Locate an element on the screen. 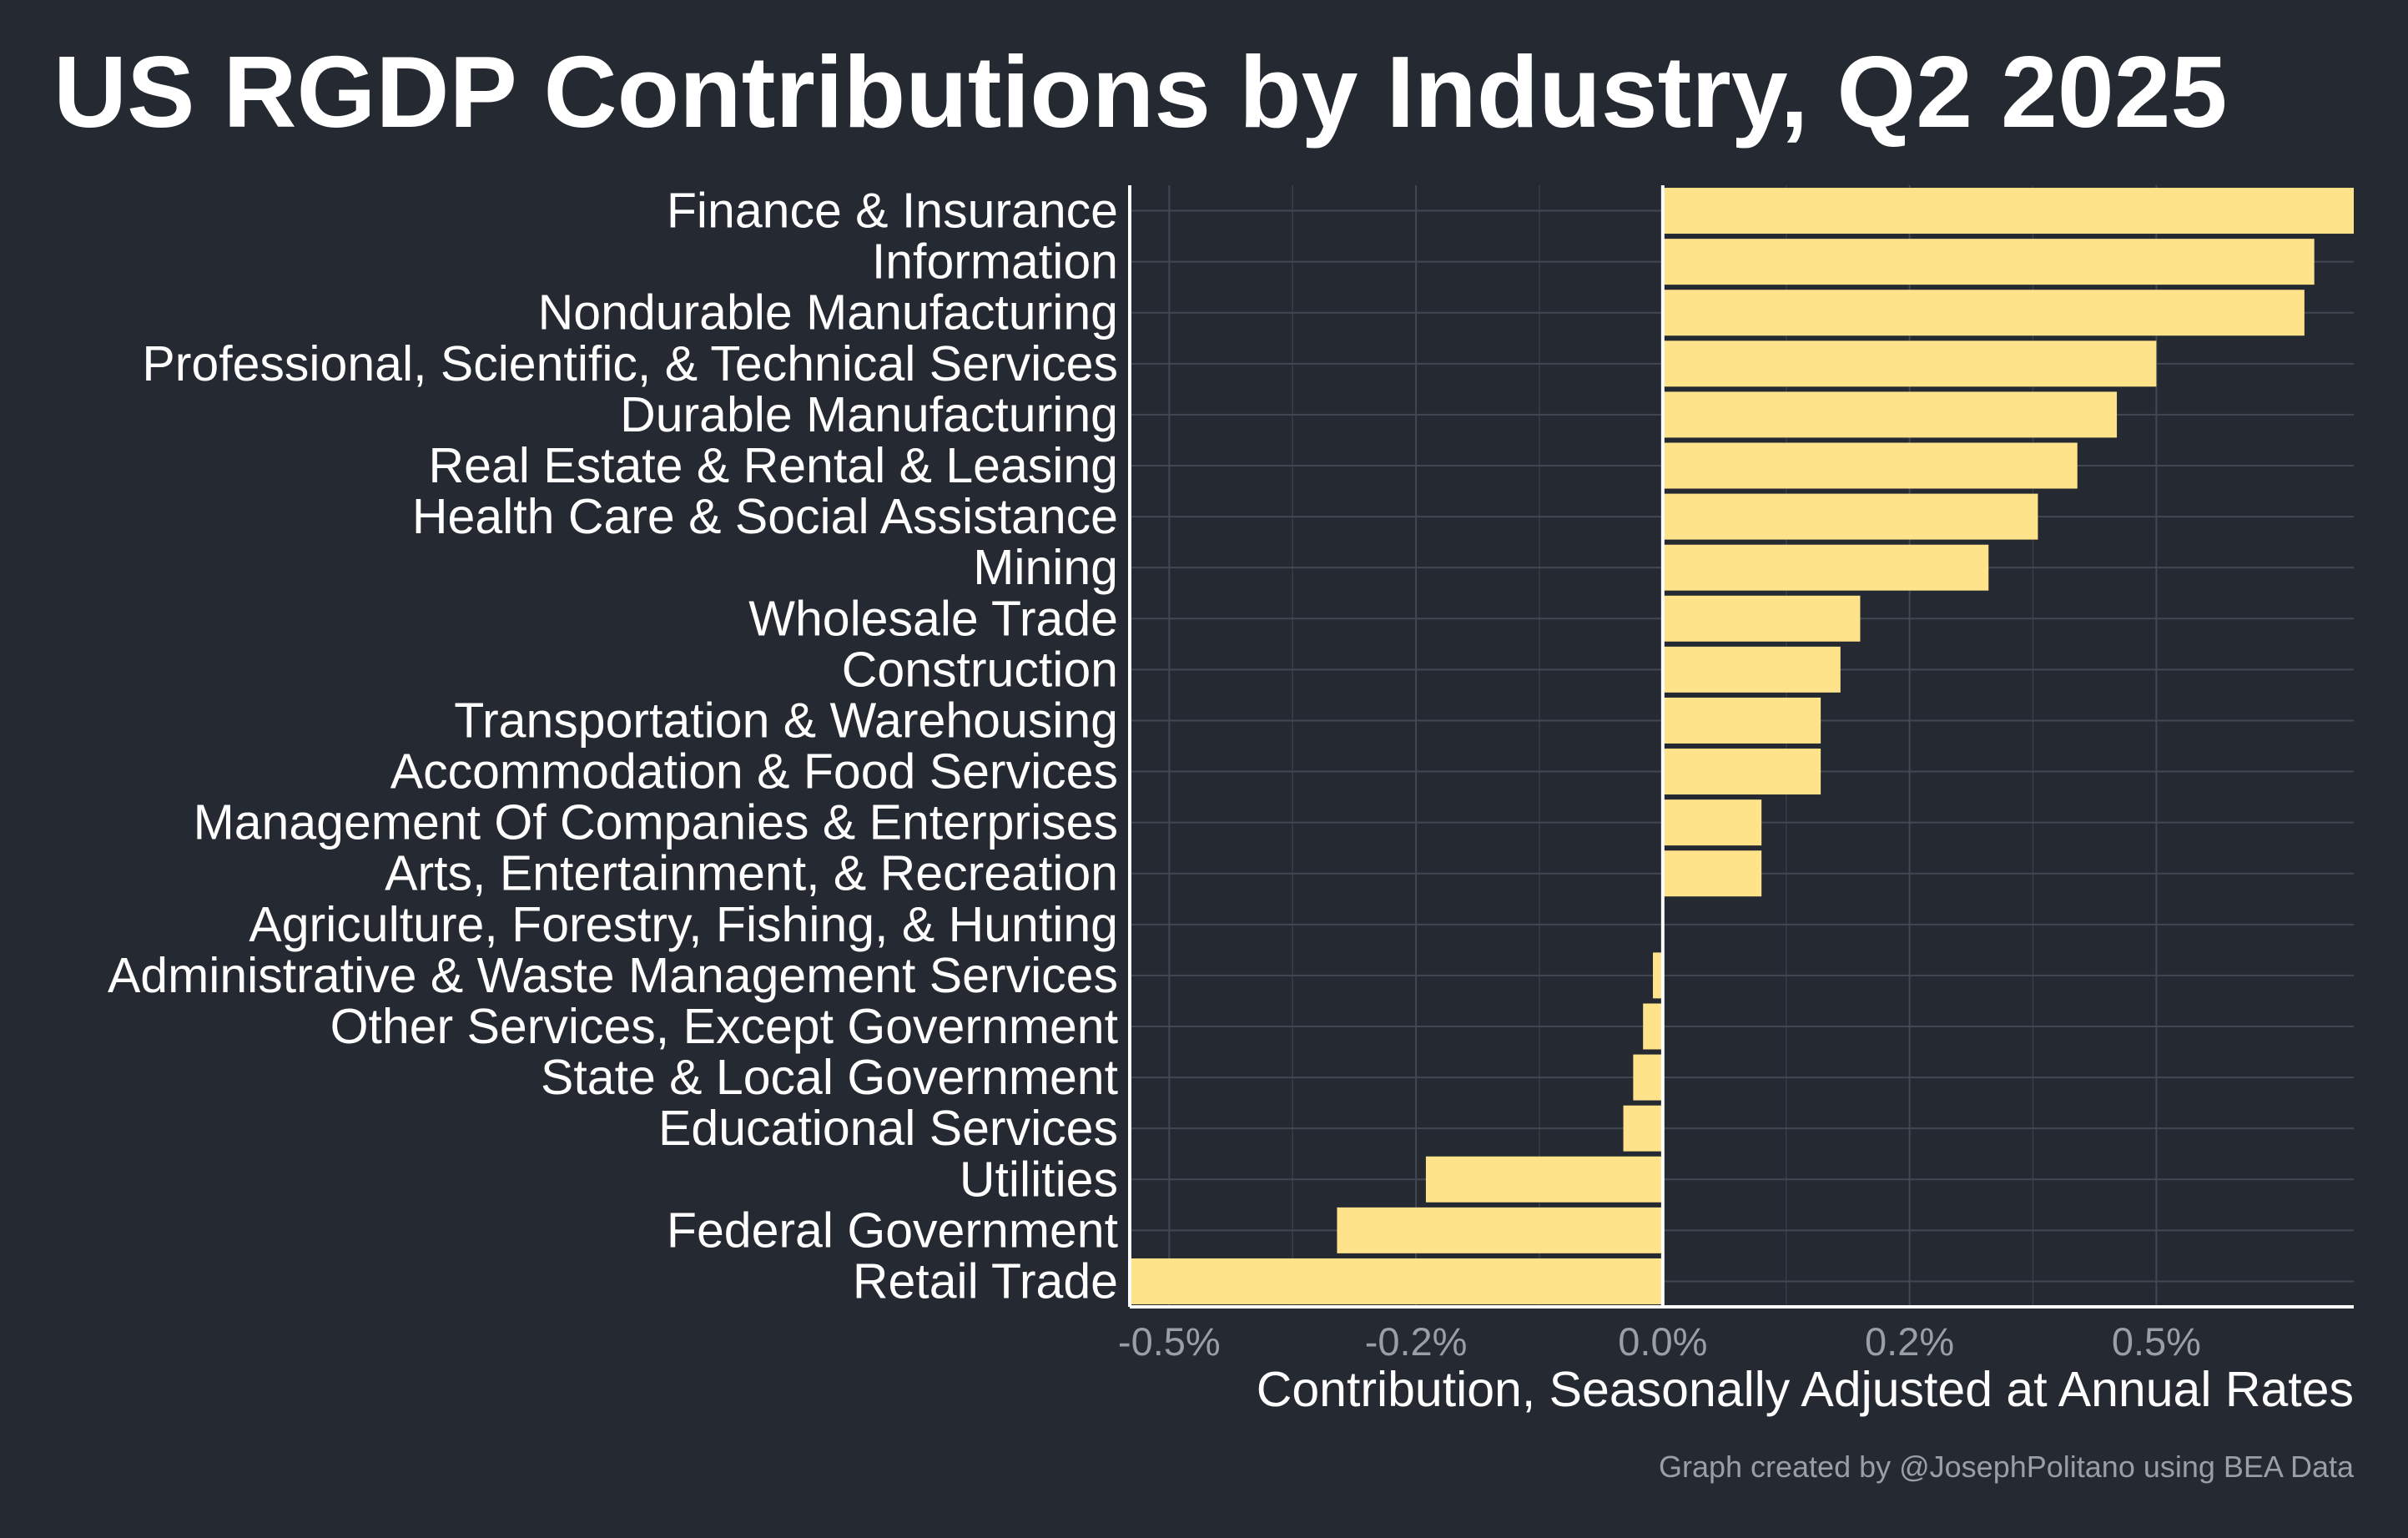 The image size is (2408, 1538). category-label: Real Estate & Rental & Leasing is located at coordinates (774, 465).